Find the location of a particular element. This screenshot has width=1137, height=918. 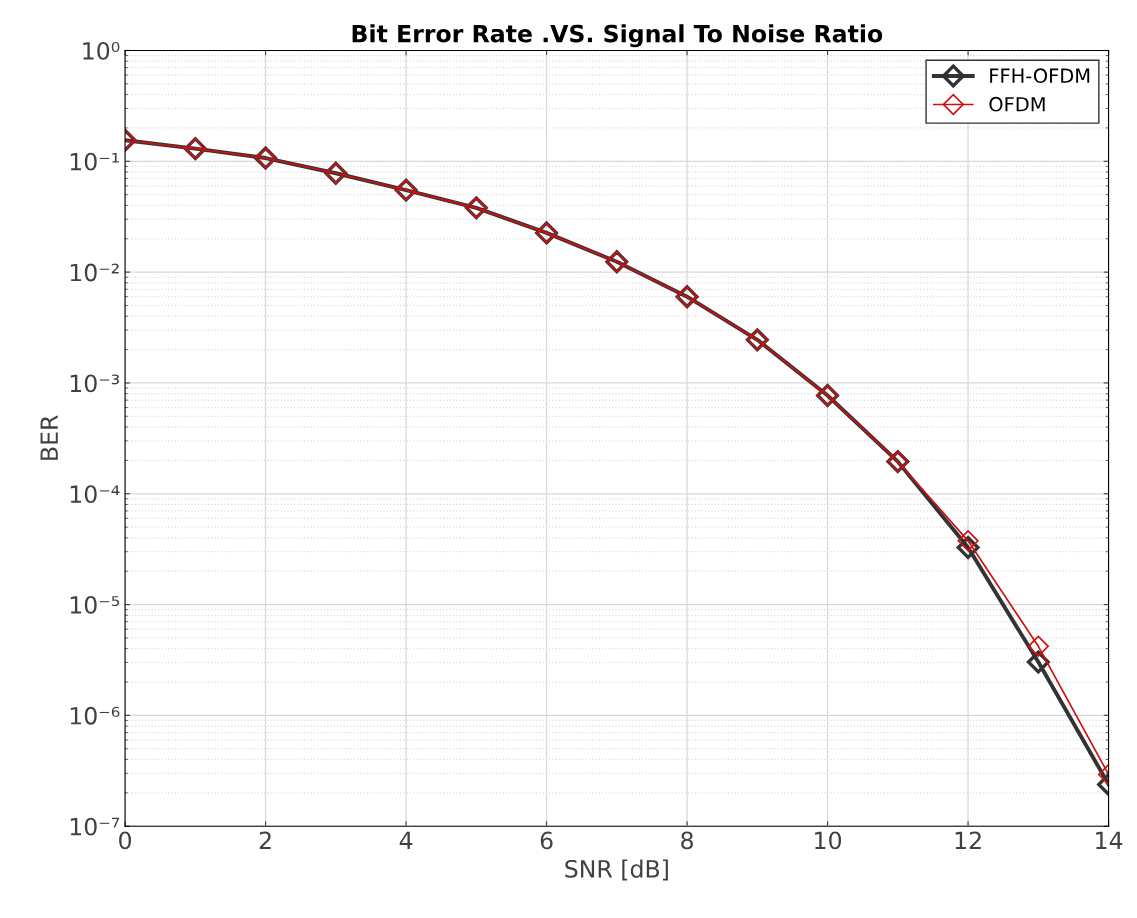

x-tick-label: 2 is located at coordinates (265, 840).